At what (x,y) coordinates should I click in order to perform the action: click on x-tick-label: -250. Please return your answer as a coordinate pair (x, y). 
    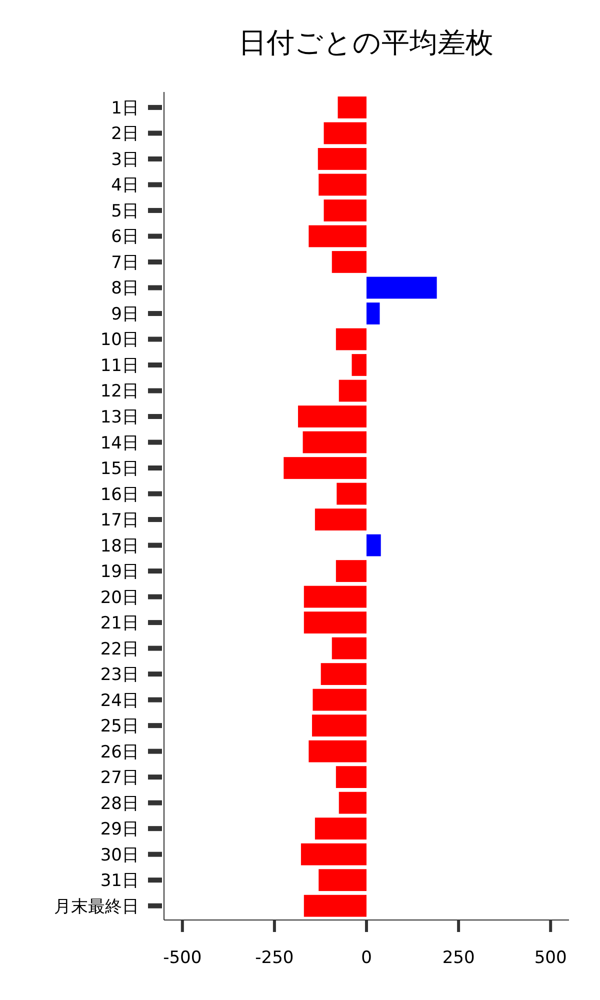
    Looking at the image, I should click on (274, 958).